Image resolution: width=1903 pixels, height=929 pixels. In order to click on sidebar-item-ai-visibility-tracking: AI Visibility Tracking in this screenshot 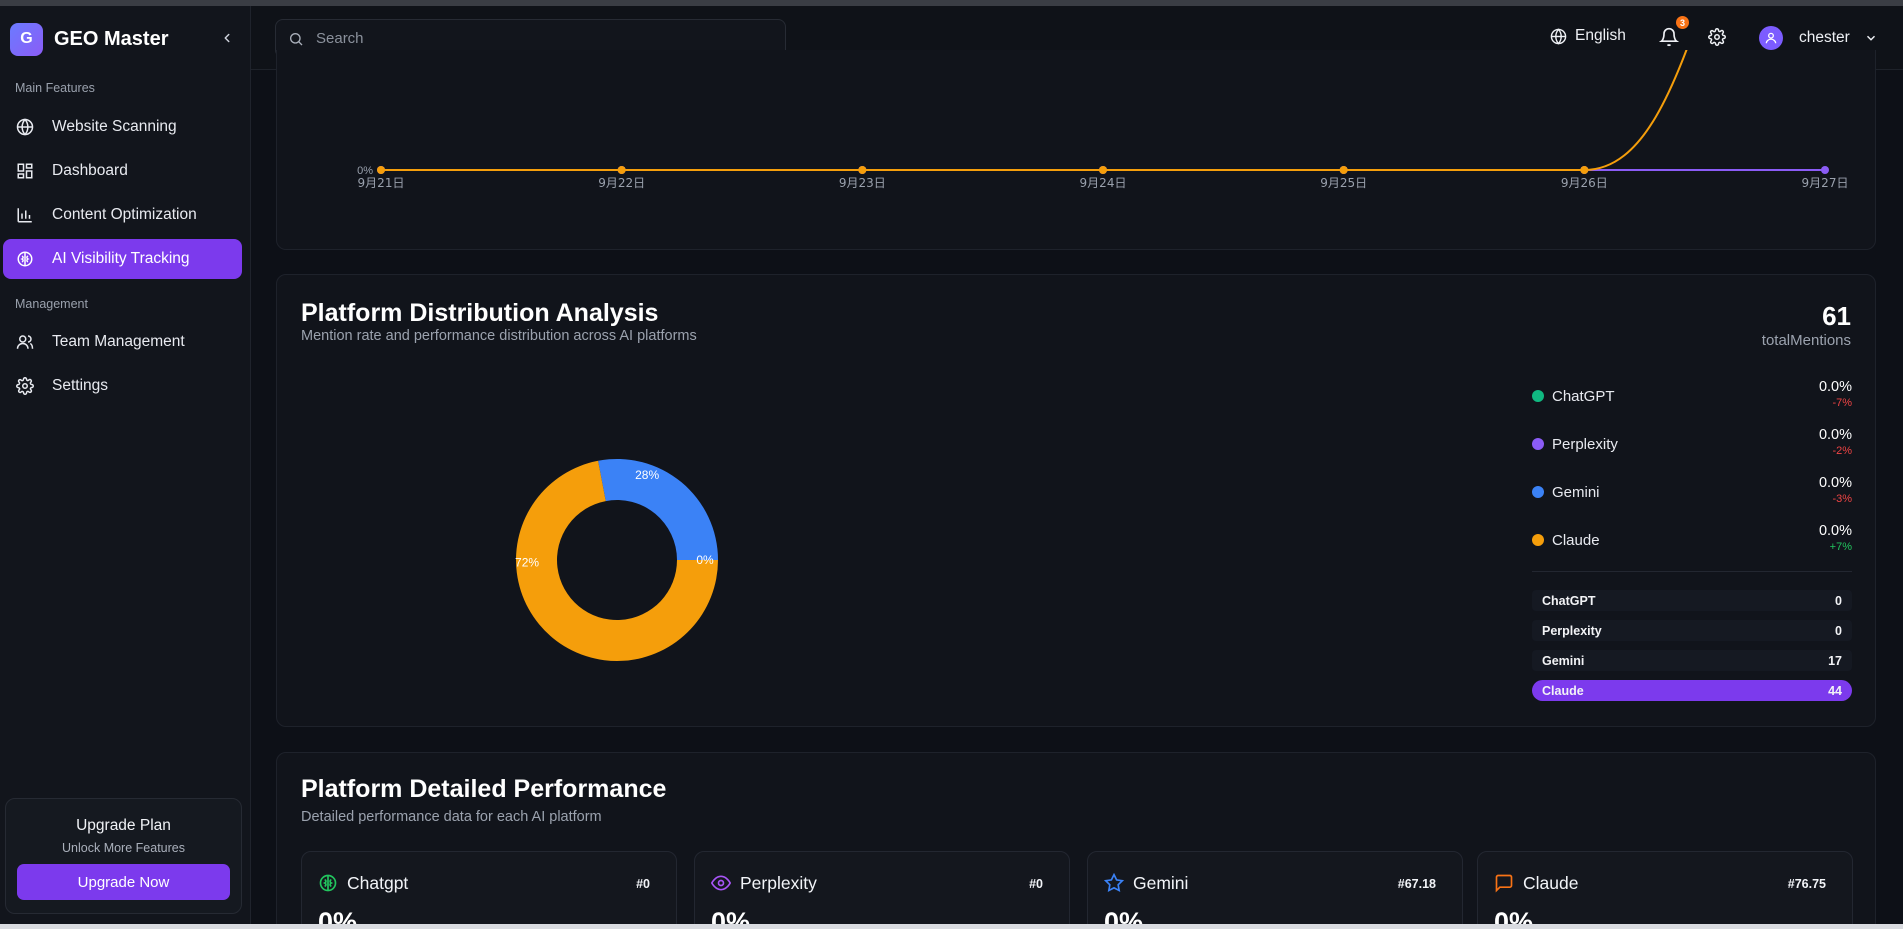, I will do `click(122, 259)`.